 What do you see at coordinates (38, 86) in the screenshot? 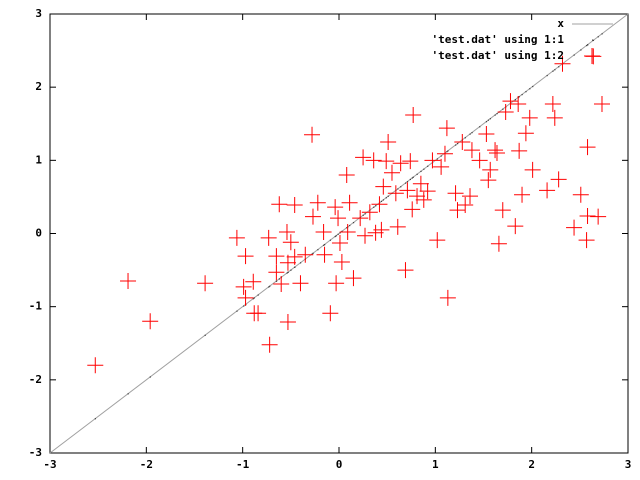
I see `y-tick-label: 2` at bounding box center [38, 86].